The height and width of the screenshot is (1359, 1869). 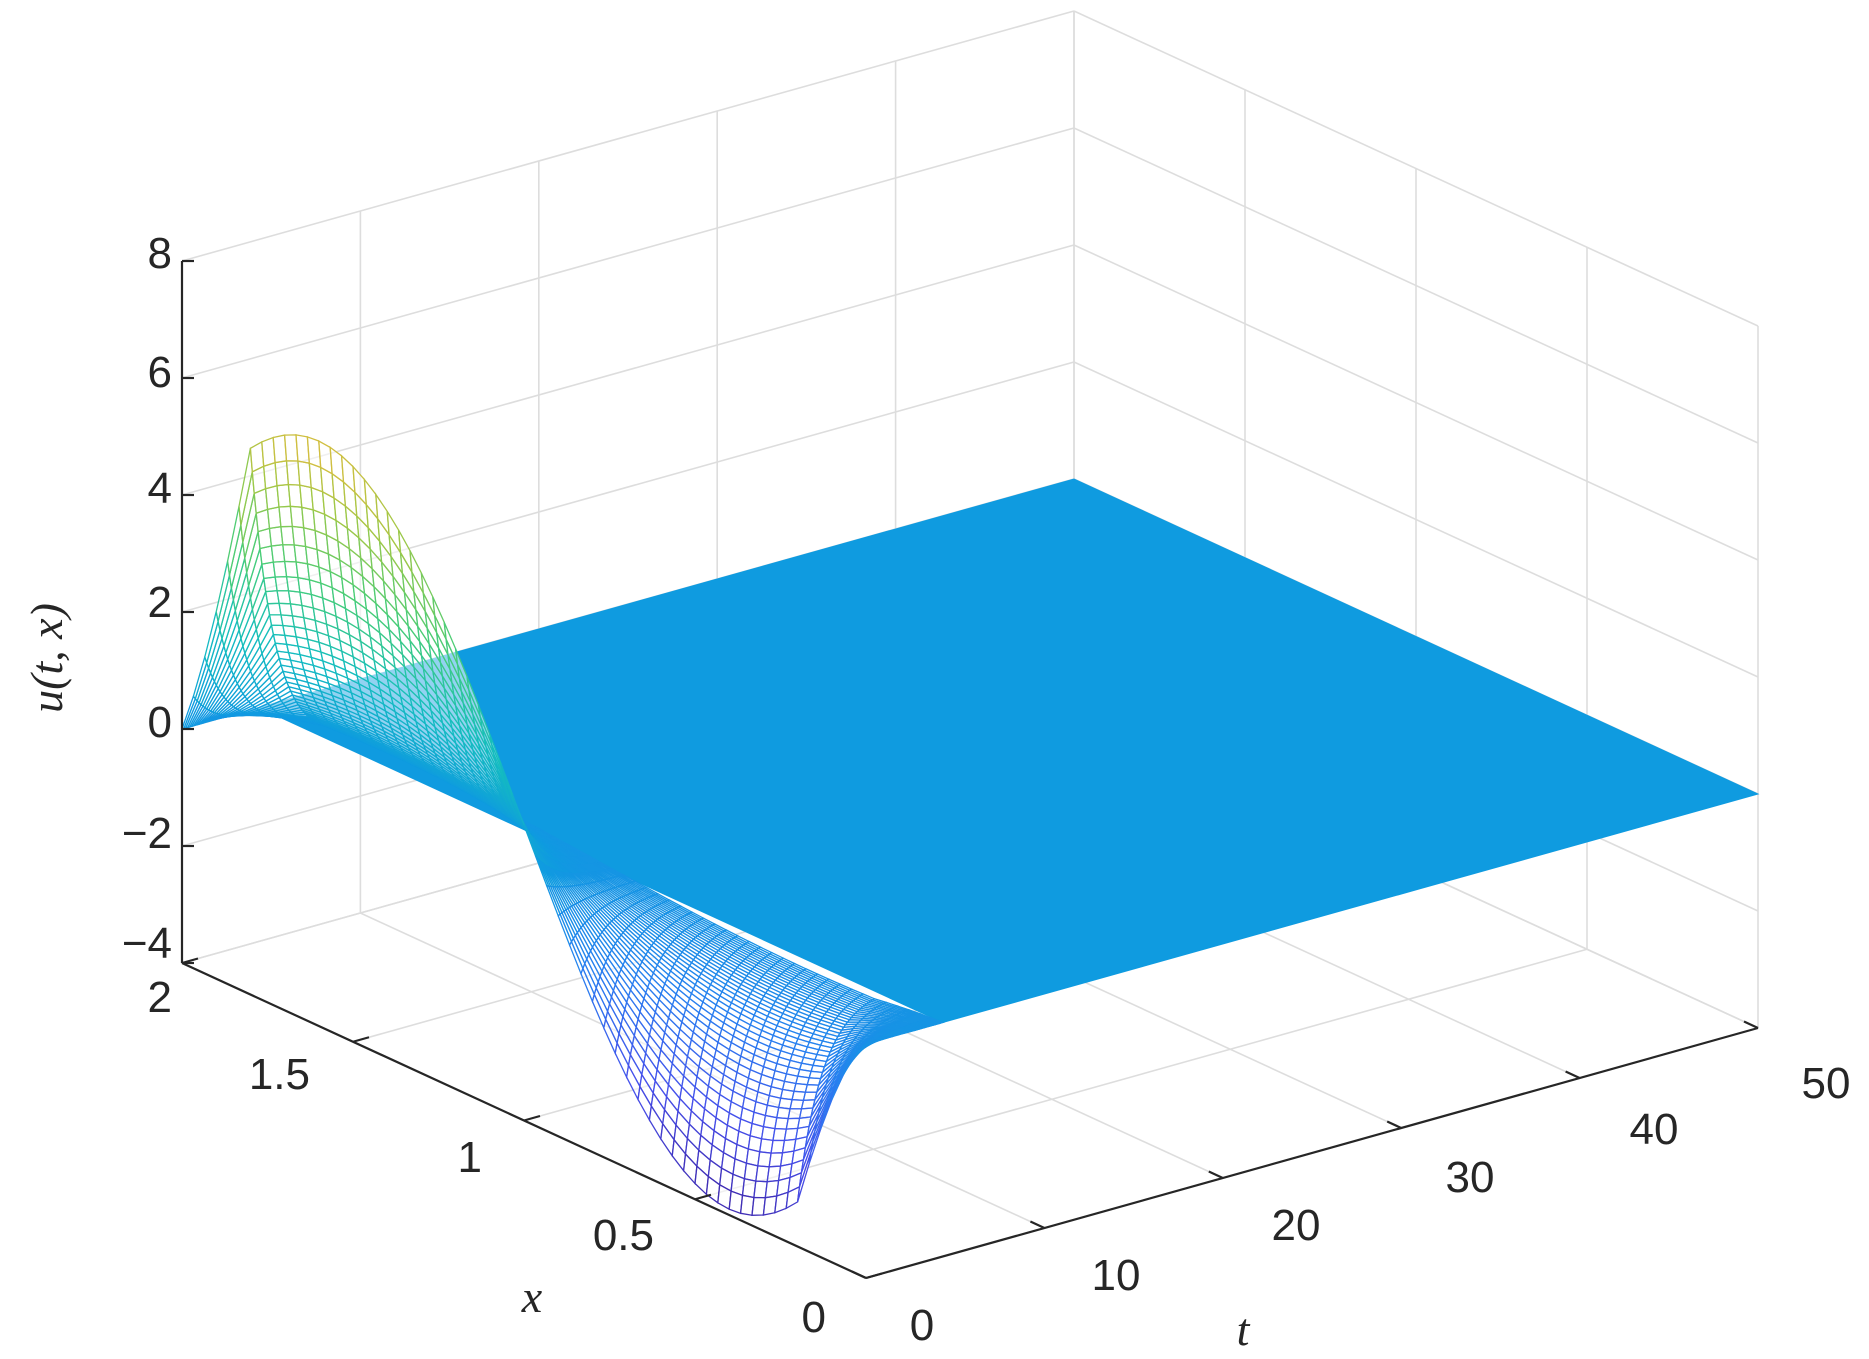 What do you see at coordinates (1654, 1129) in the screenshot?
I see `t-tick-label: 40` at bounding box center [1654, 1129].